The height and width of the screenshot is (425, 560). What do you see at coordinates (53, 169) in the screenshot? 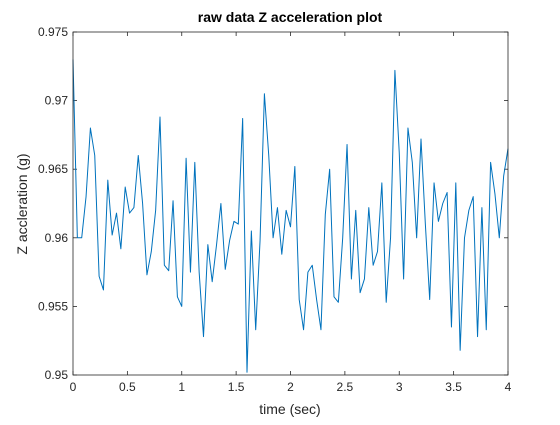
I see `y-tick-label: 0.965` at bounding box center [53, 169].